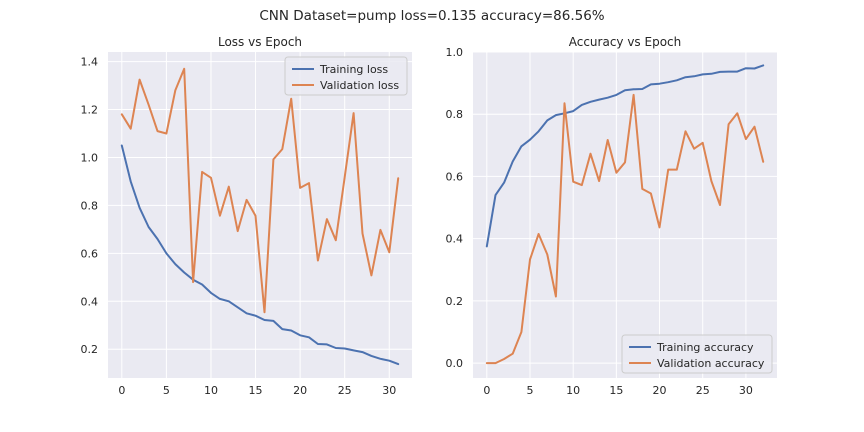 The width and height of the screenshot is (864, 432). What do you see at coordinates (211, 390) in the screenshot?
I see `loss-x-tick-label: 10` at bounding box center [211, 390].